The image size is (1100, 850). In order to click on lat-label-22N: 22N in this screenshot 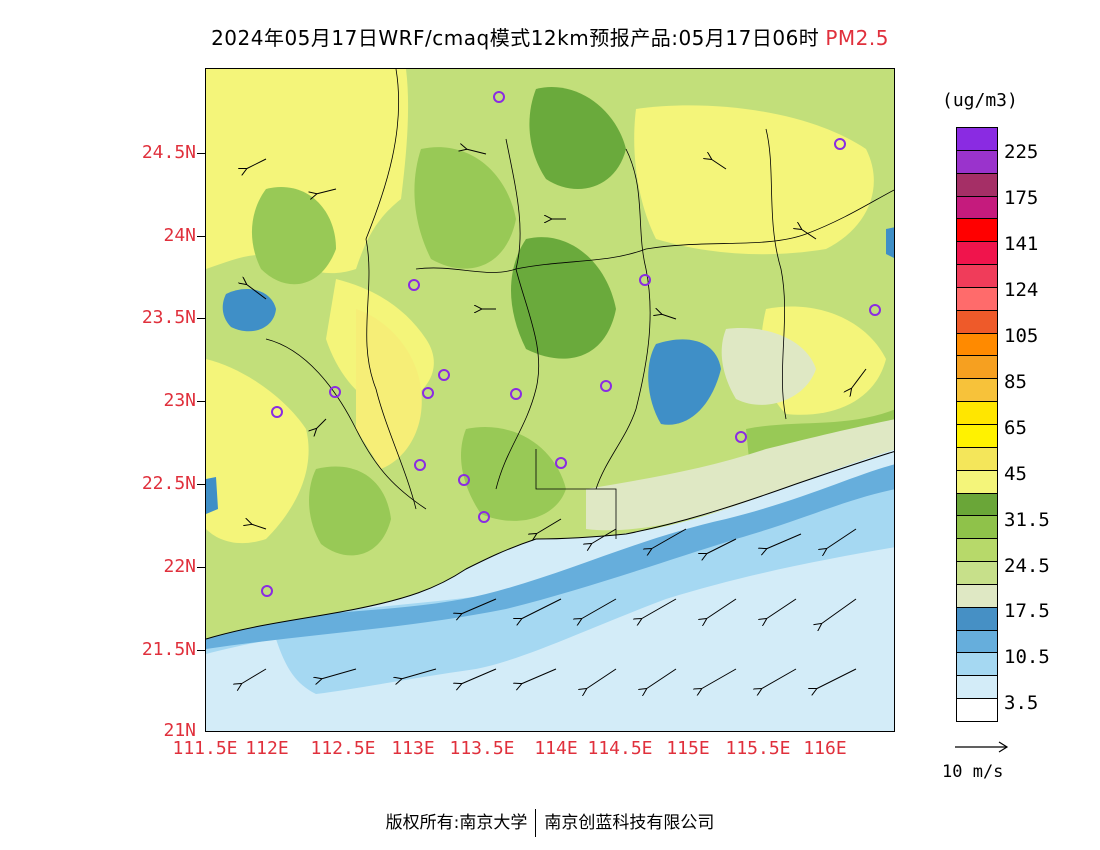, I will do `click(179, 566)`.